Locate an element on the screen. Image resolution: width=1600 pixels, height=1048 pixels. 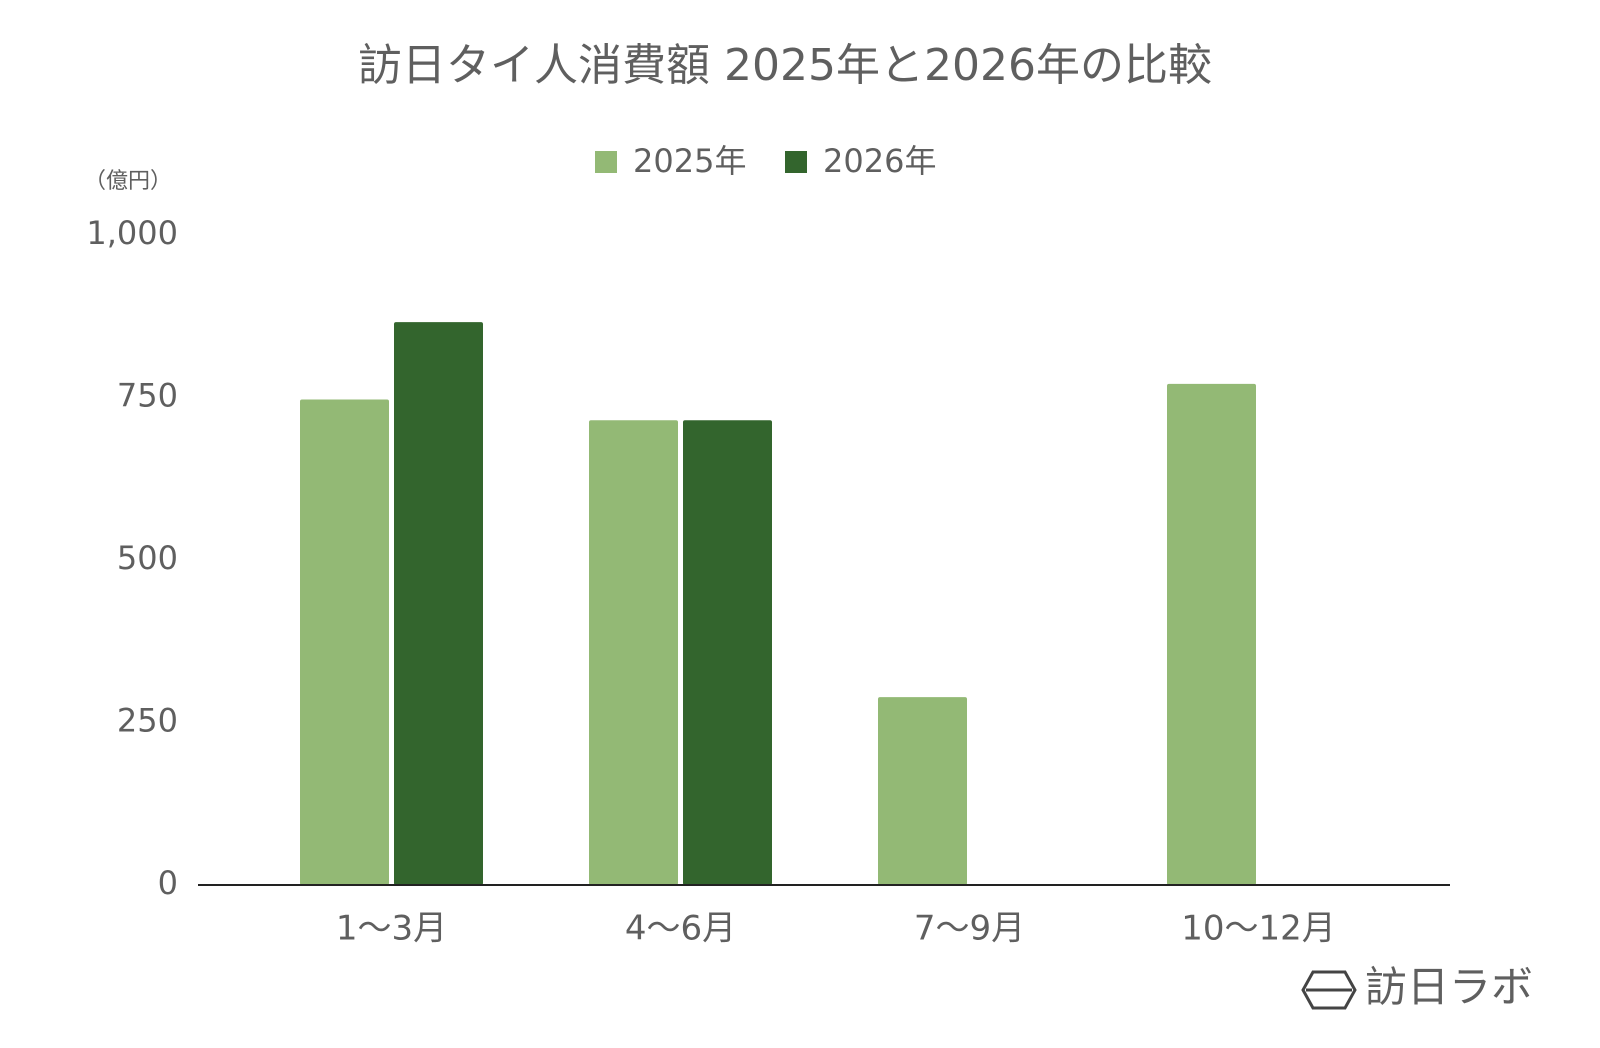
x-tick-label: 4〜6月 is located at coordinates (680, 929).